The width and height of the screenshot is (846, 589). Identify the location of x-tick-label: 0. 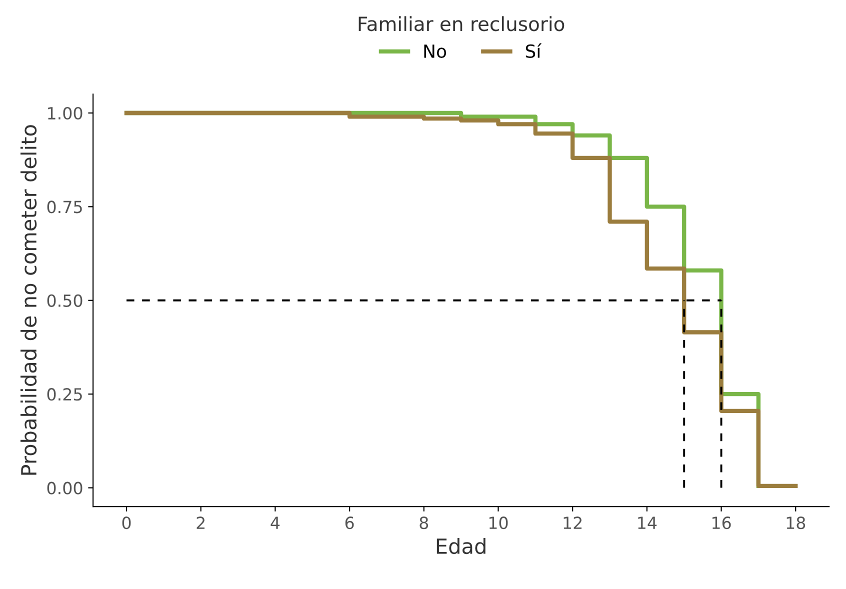
(126, 523).